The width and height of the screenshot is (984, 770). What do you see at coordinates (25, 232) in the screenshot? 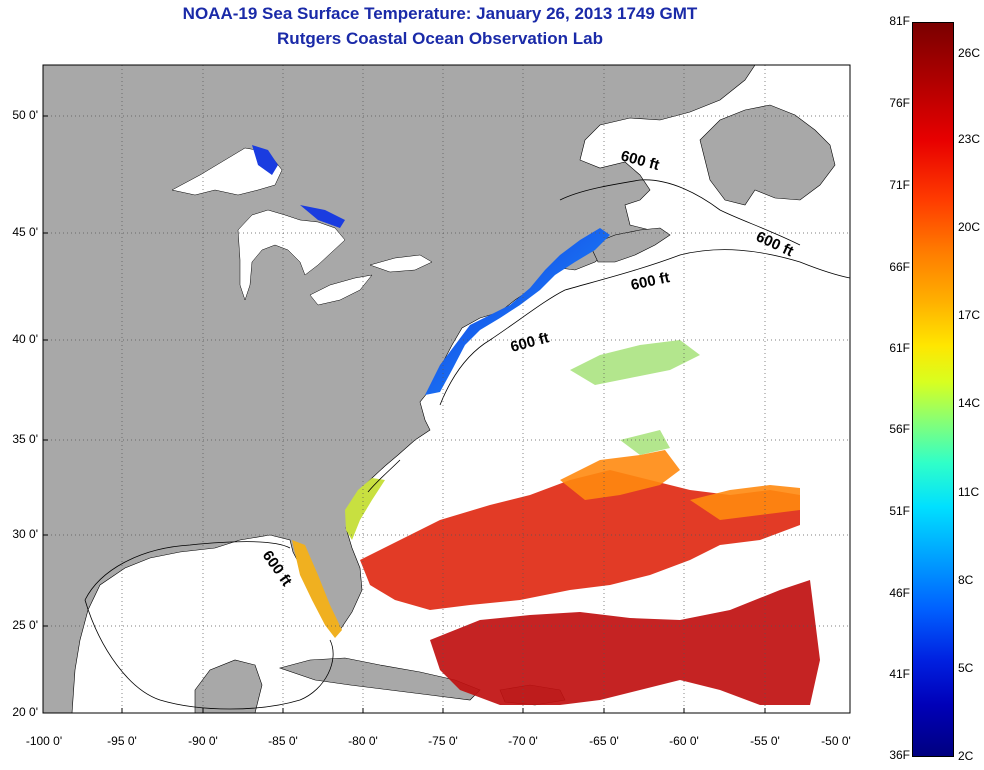
I see `lat-label: 45 0'` at bounding box center [25, 232].